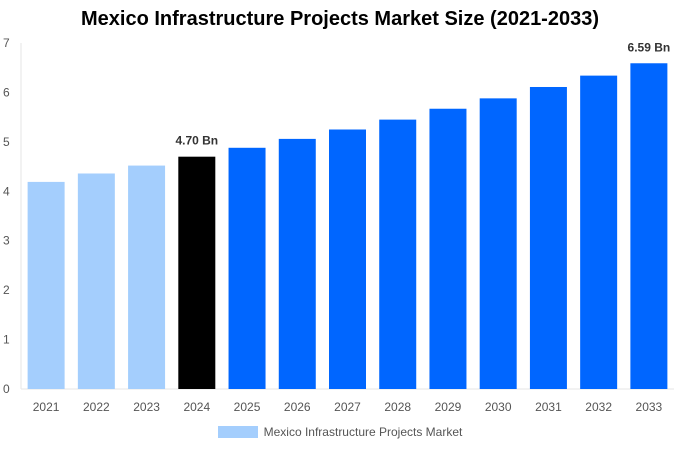 The image size is (680, 450). What do you see at coordinates (146, 407) in the screenshot?
I see `x-tick-label: 2023` at bounding box center [146, 407].